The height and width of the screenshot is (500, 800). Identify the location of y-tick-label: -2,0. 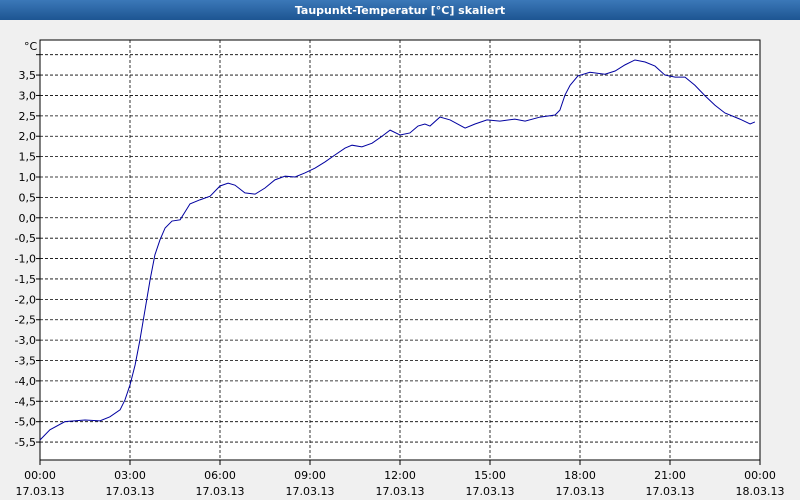
(25, 299).